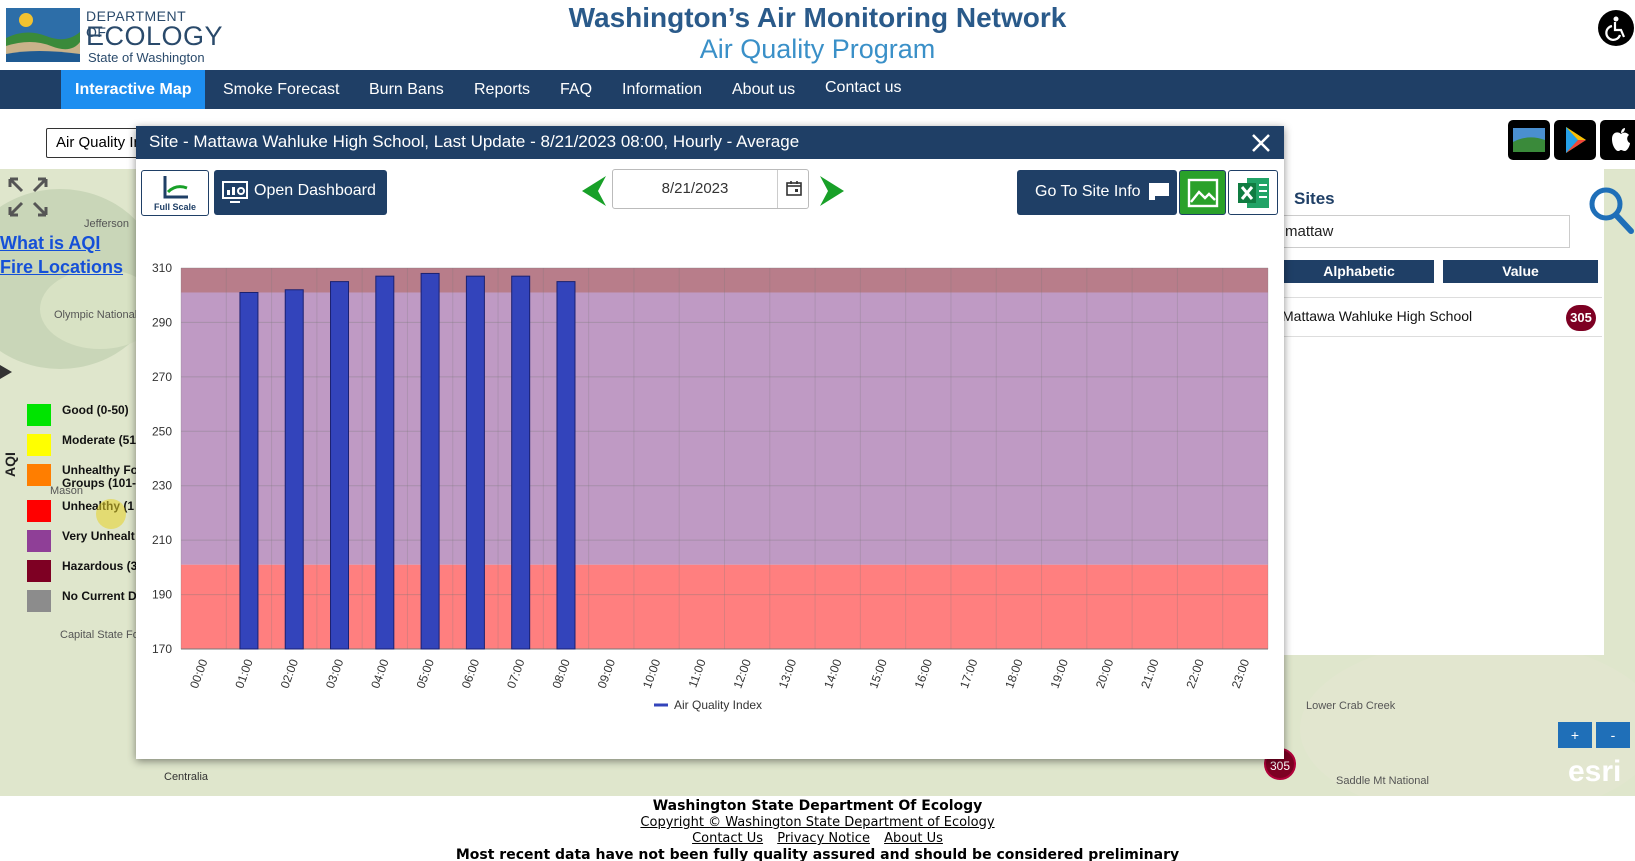  What do you see at coordinates (662, 89) in the screenshot?
I see `nav-information: Information` at bounding box center [662, 89].